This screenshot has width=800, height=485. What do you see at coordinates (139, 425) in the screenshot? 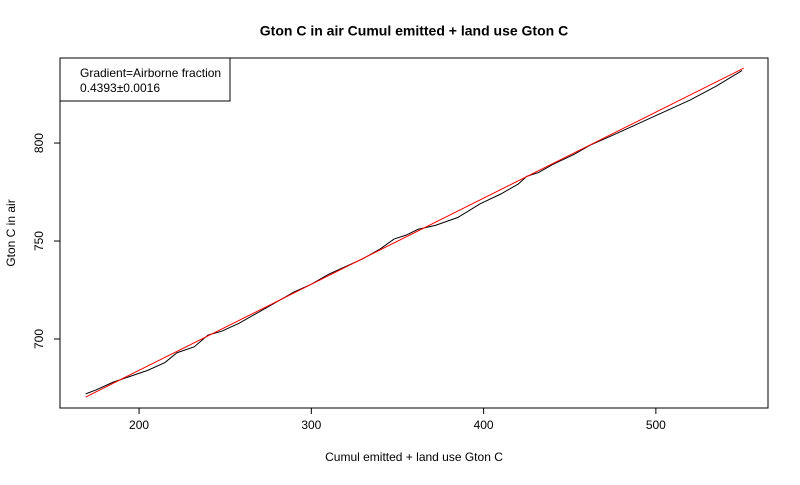
I see `x-tick-label: 200` at bounding box center [139, 425].